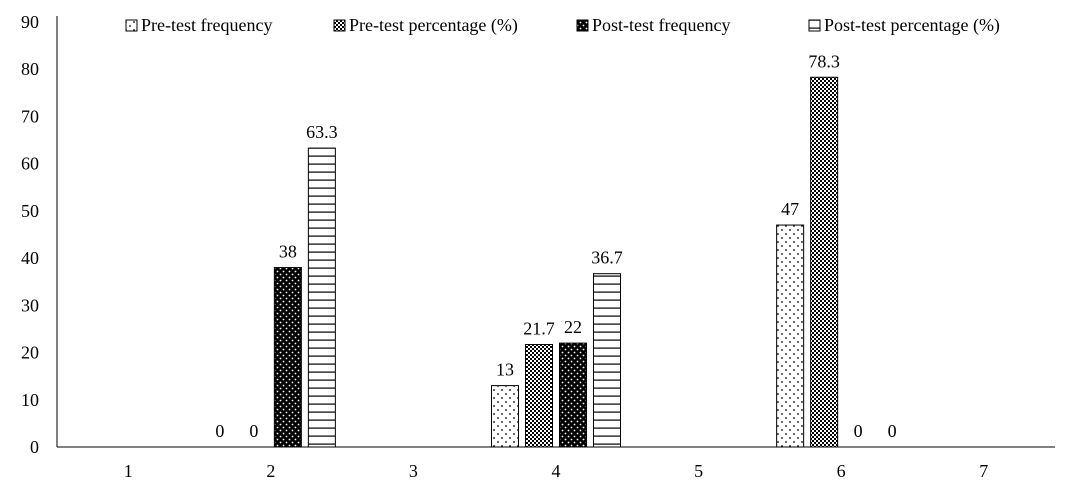 This screenshot has height=486, width=1076. I want to click on y-tick-label: 40, so click(30, 258).